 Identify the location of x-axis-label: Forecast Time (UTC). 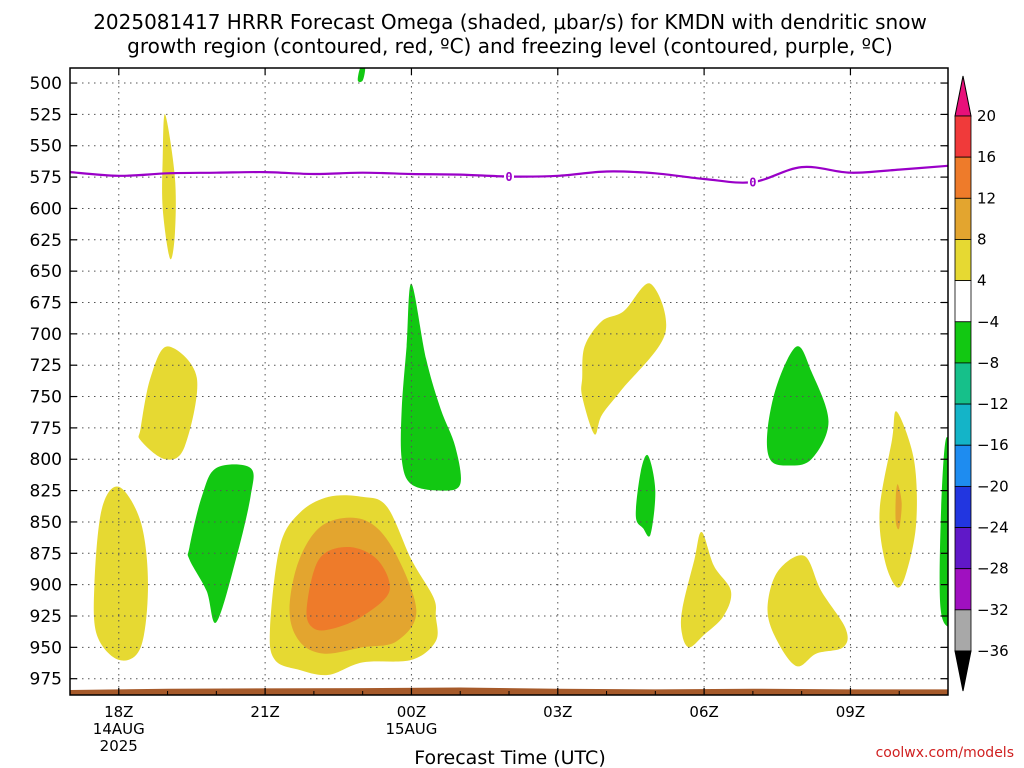
(509, 757).